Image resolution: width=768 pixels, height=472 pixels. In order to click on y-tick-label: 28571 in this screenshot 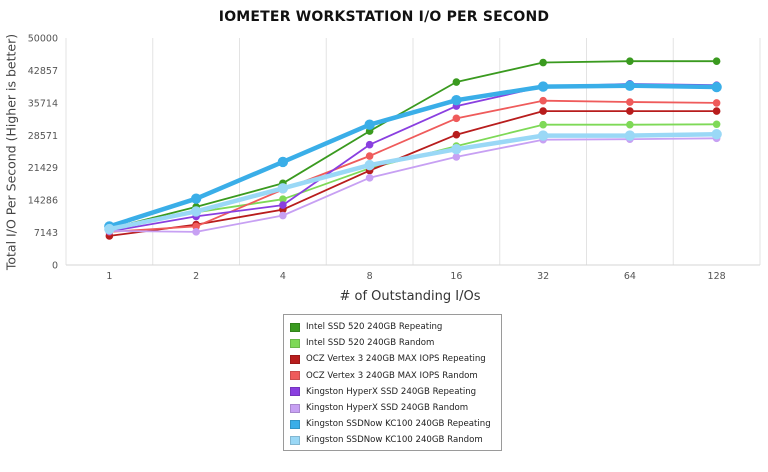, I will do `click(43, 136)`.